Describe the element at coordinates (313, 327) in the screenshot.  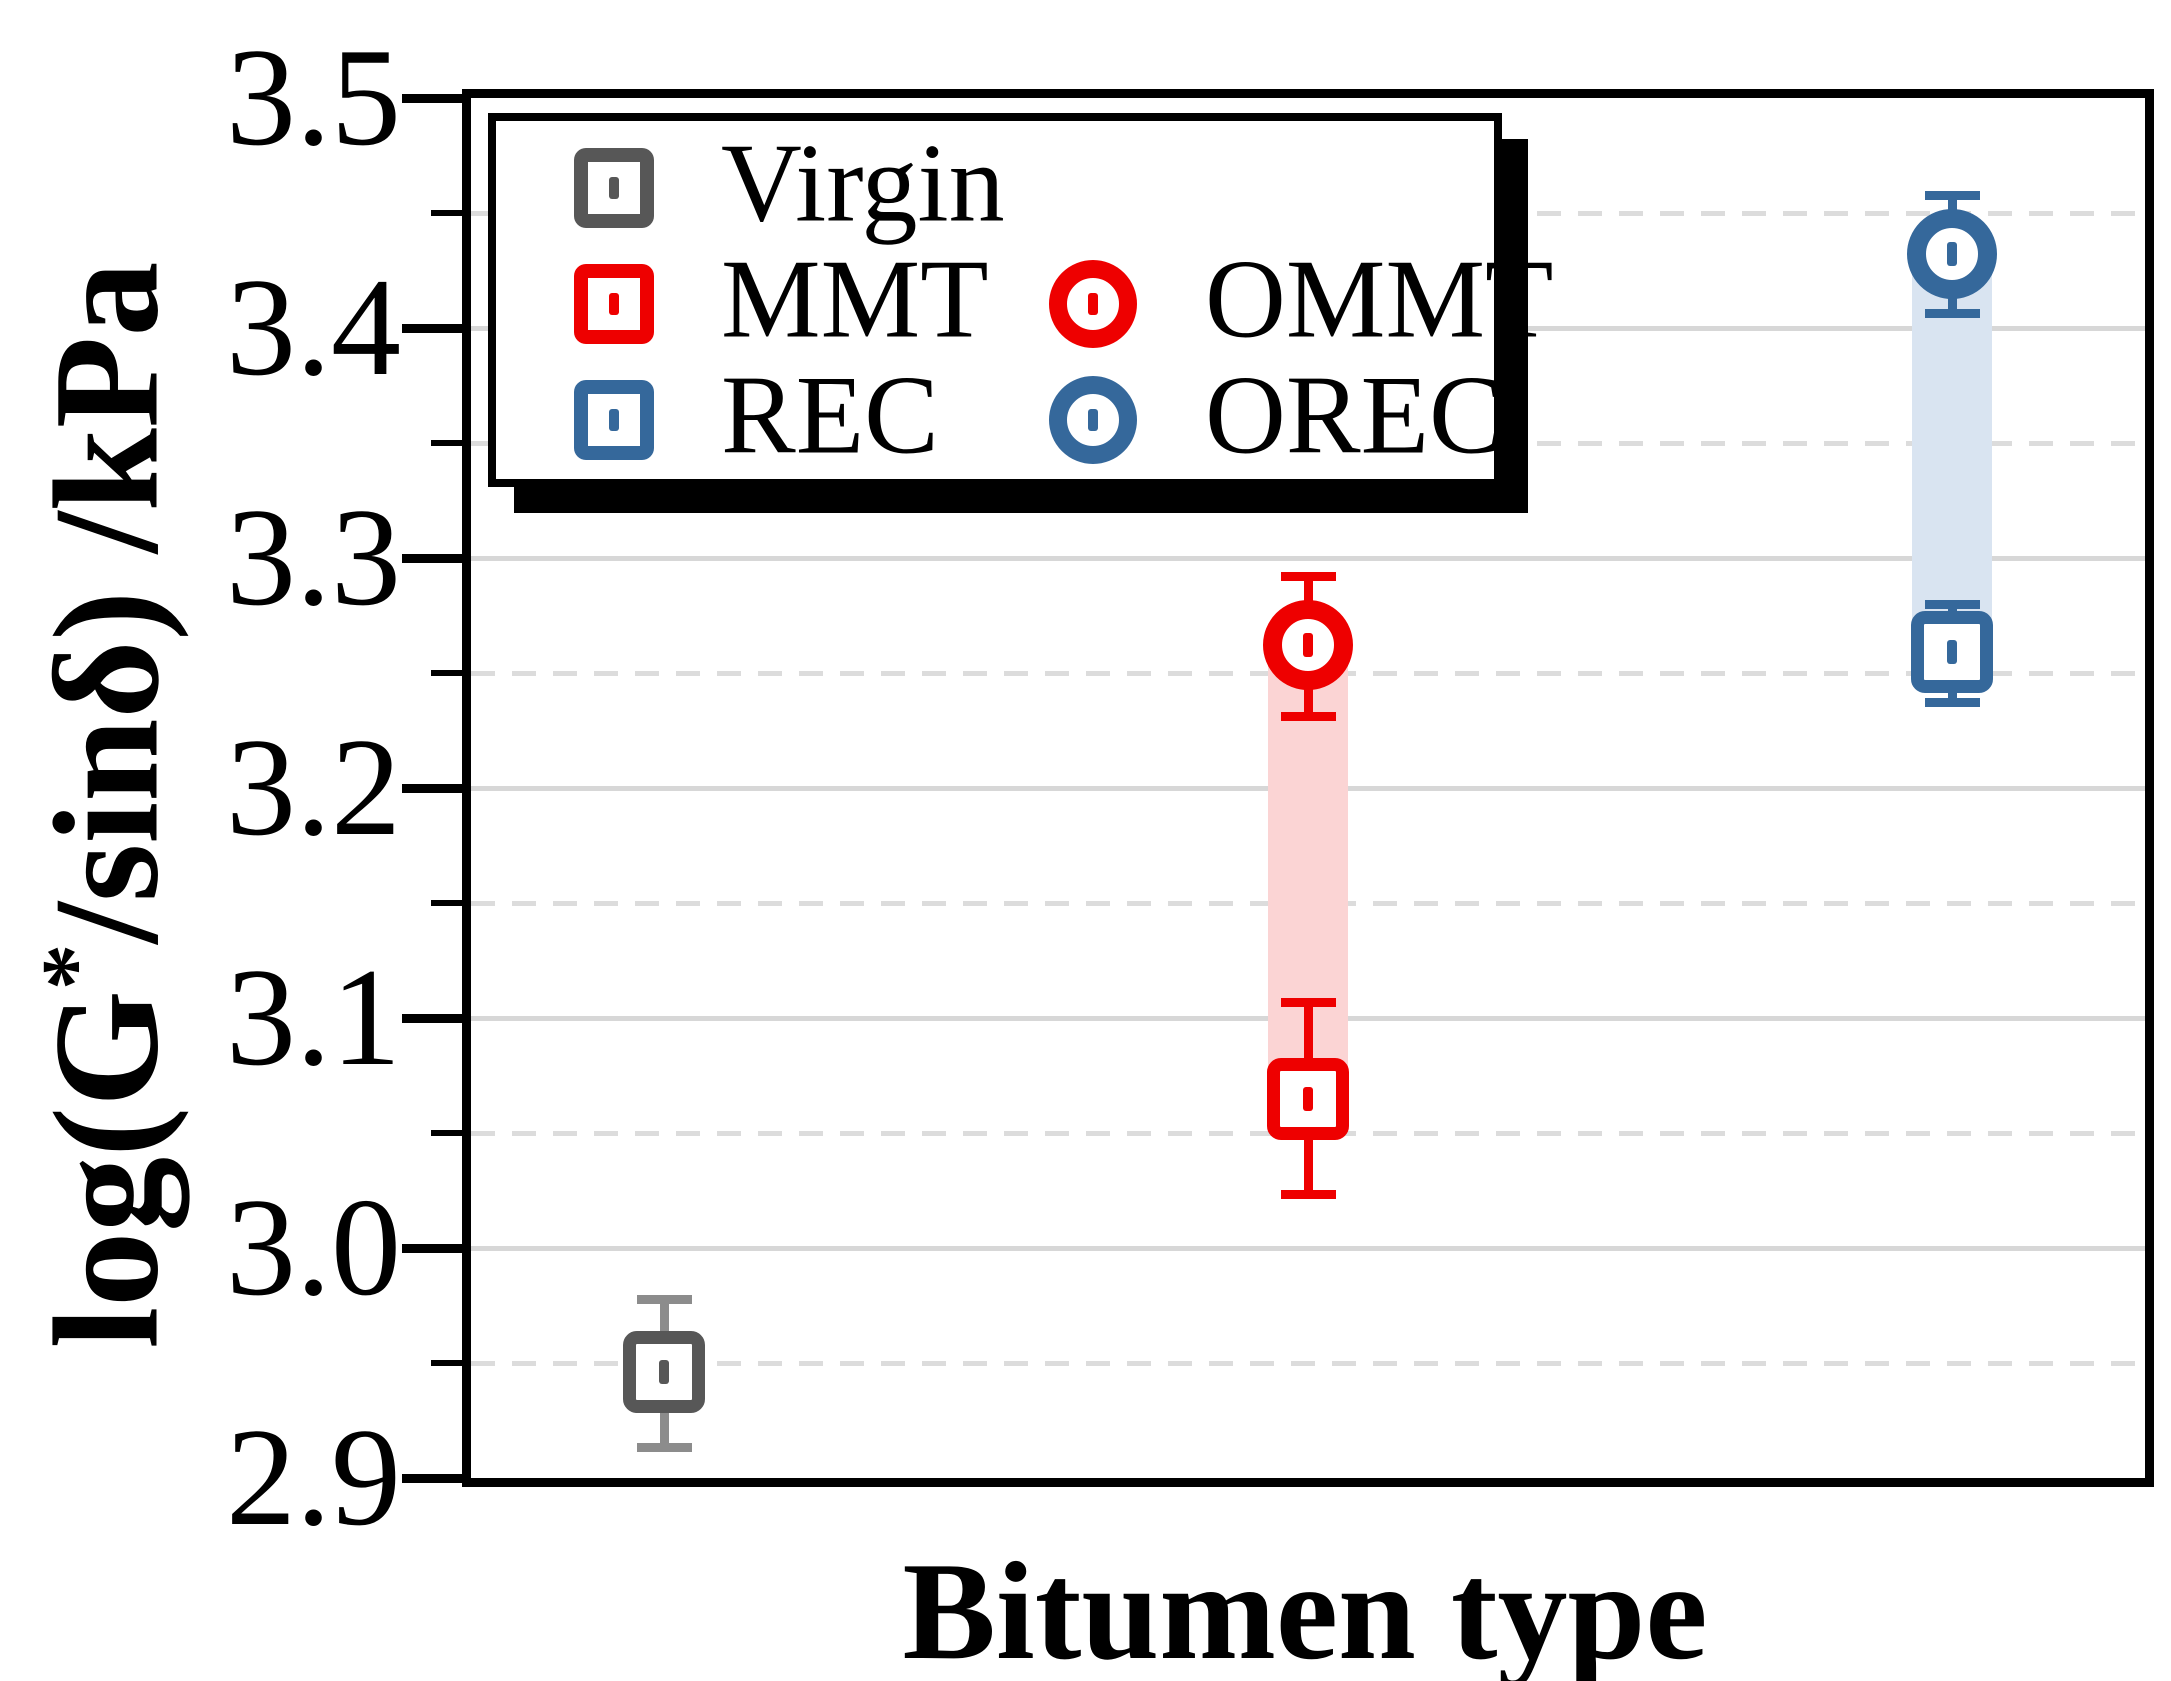
I see `y-tick-label: 3.4` at that location.